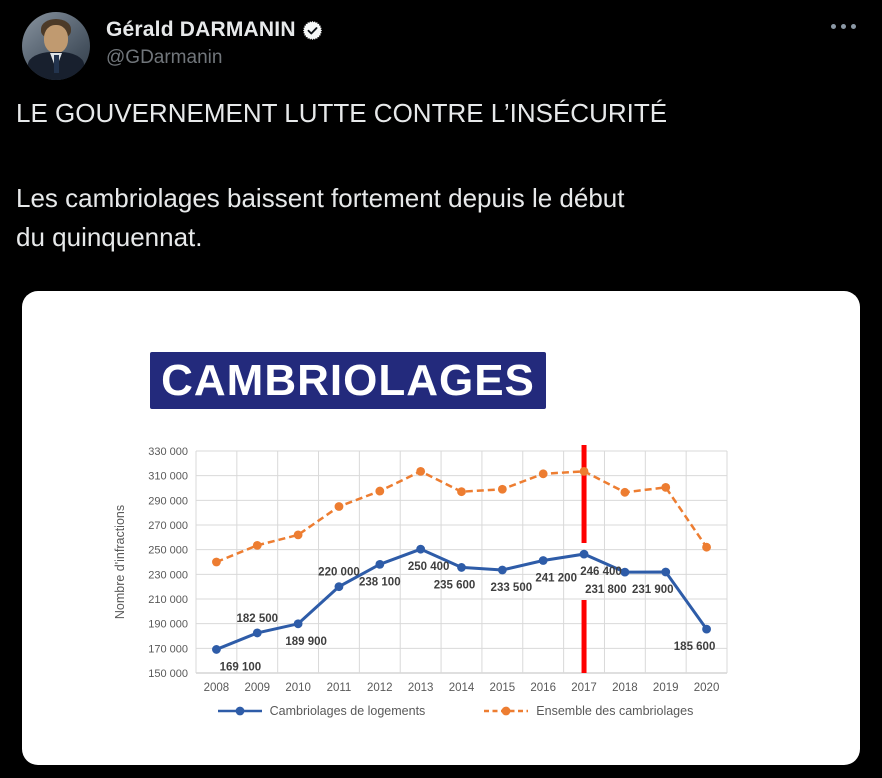 This screenshot has height=778, width=882. I want to click on svg-text: 220 000, so click(339, 573).